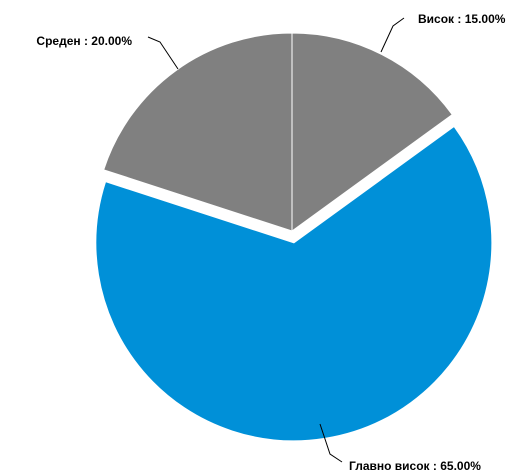 Image resolution: width=532 pixels, height=476 pixels. Describe the element at coordinates (462, 19) in the screenshot. I see `slice-label-1: Висок : 15.00%` at that location.